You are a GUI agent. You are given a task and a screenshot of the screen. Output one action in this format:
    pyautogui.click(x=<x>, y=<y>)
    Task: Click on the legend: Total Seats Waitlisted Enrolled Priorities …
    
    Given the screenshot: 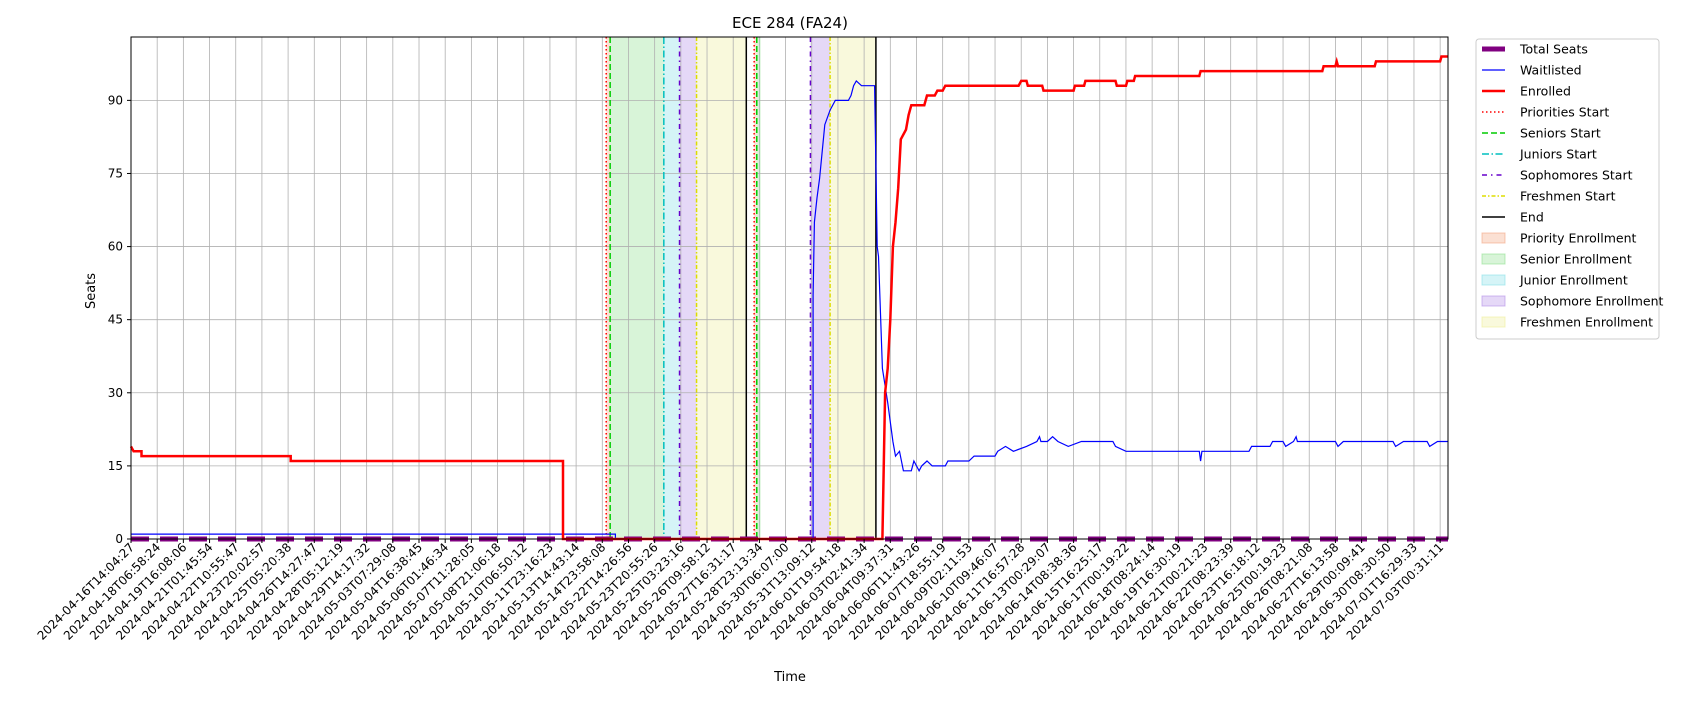 What is the action you would take?
    pyautogui.click(x=1569, y=189)
    